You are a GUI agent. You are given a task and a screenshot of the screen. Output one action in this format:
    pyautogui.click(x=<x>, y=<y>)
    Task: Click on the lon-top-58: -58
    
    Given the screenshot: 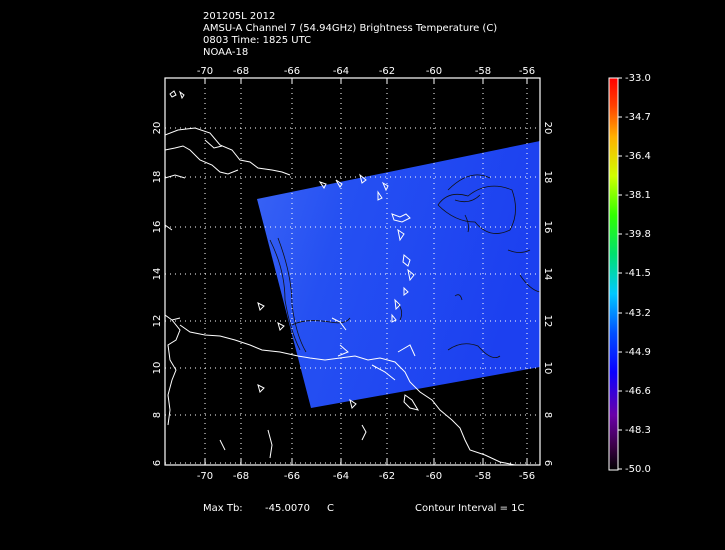 What is the action you would take?
    pyautogui.click(x=483, y=71)
    